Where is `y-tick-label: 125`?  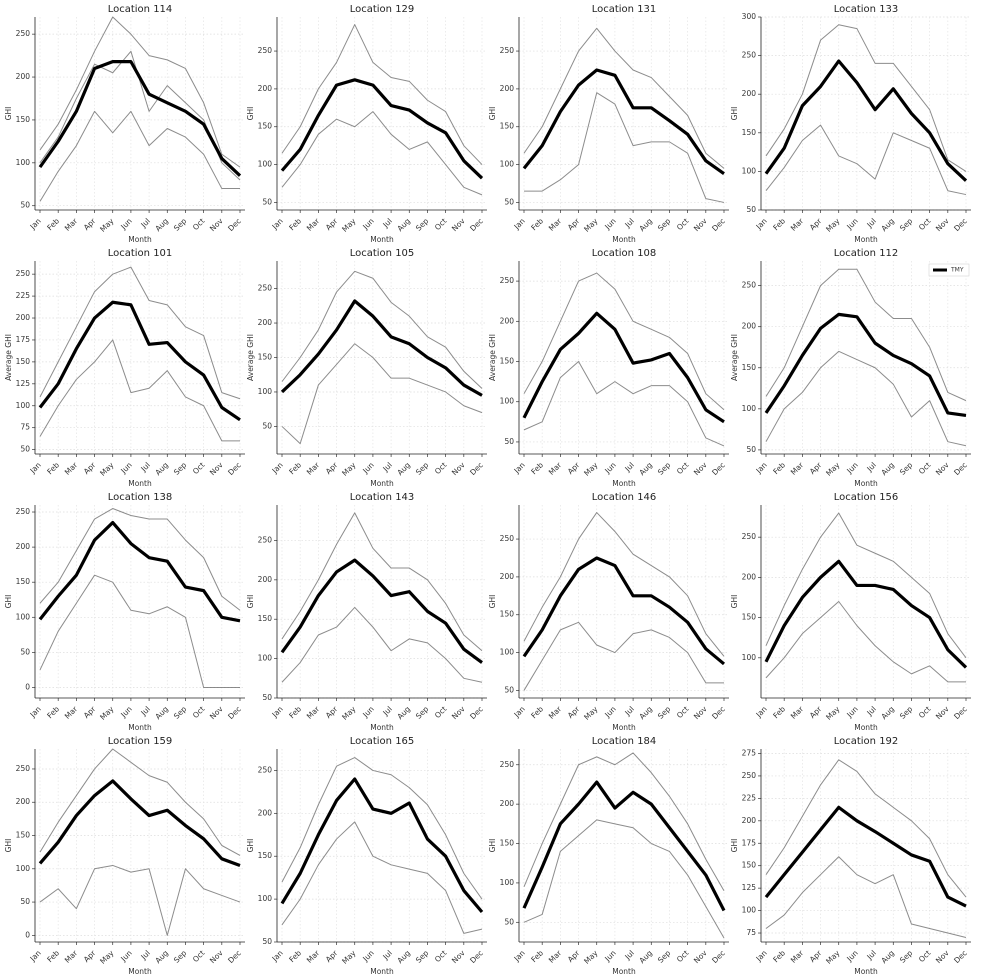
y-tick-label: 125 is located at coordinates (23, 383).